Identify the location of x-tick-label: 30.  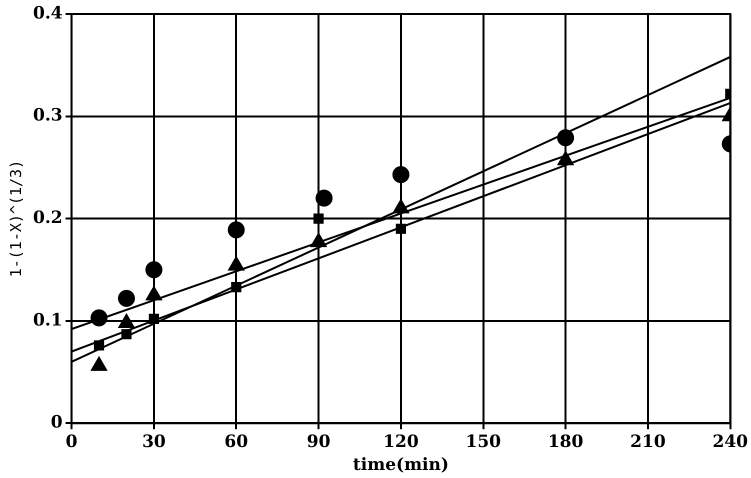
(154, 442).